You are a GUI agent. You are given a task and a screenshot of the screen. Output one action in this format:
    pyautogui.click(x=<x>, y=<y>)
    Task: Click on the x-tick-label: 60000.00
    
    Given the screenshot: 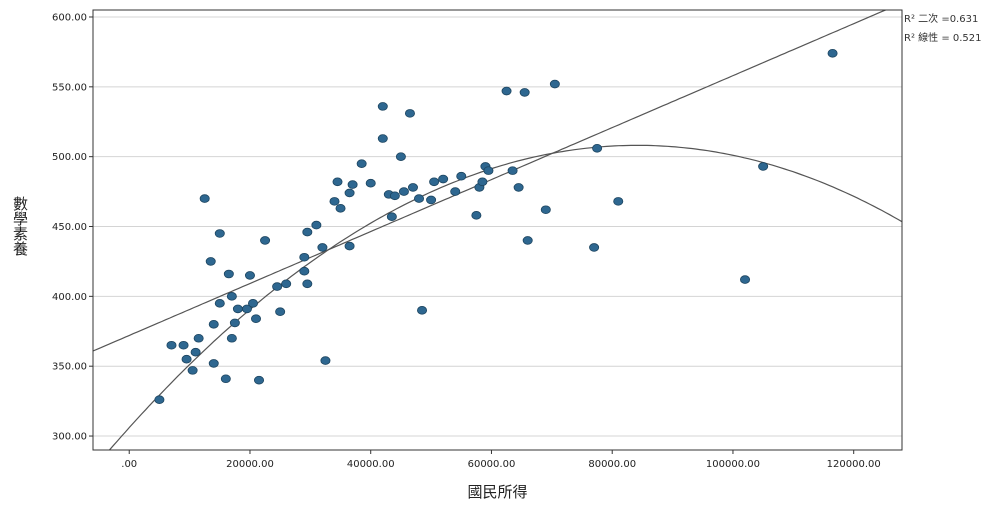 What is the action you would take?
    pyautogui.click(x=492, y=464)
    